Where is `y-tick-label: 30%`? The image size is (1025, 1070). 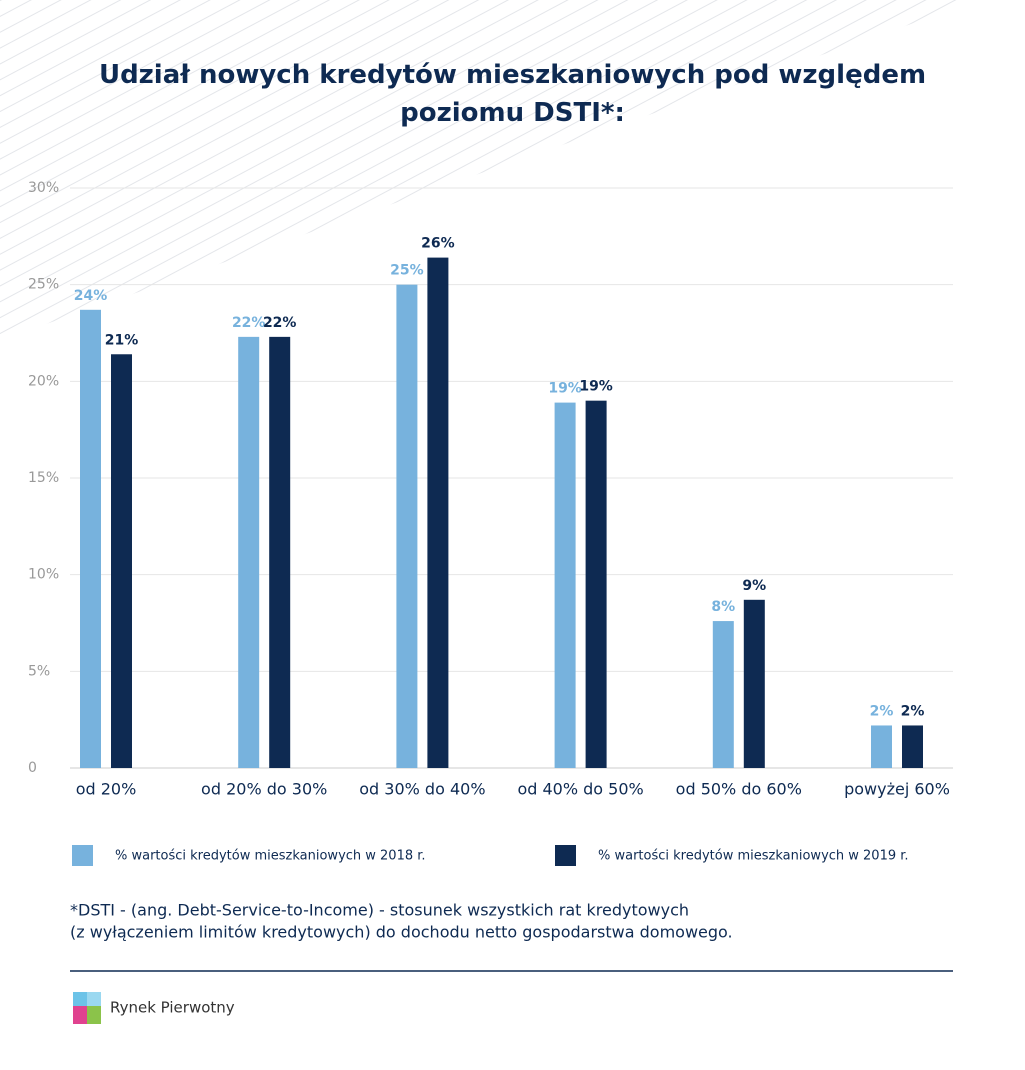
y-tick-label: 30% is located at coordinates (43, 188).